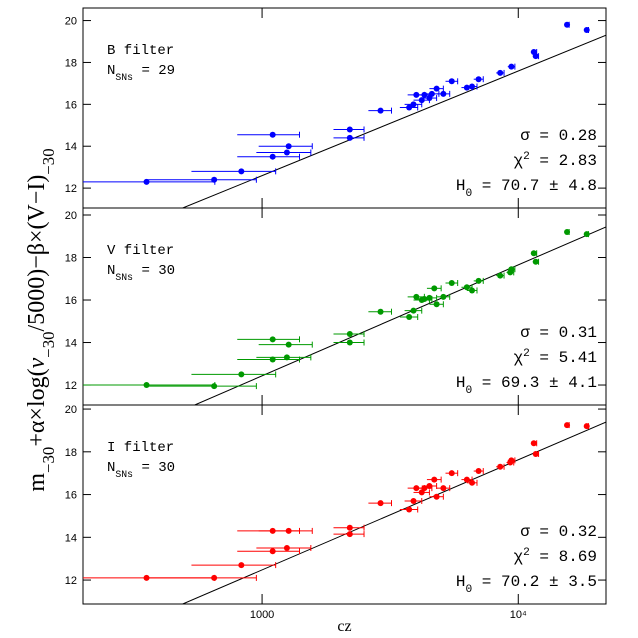  I want to click on text-part: H, so click(461, 186).